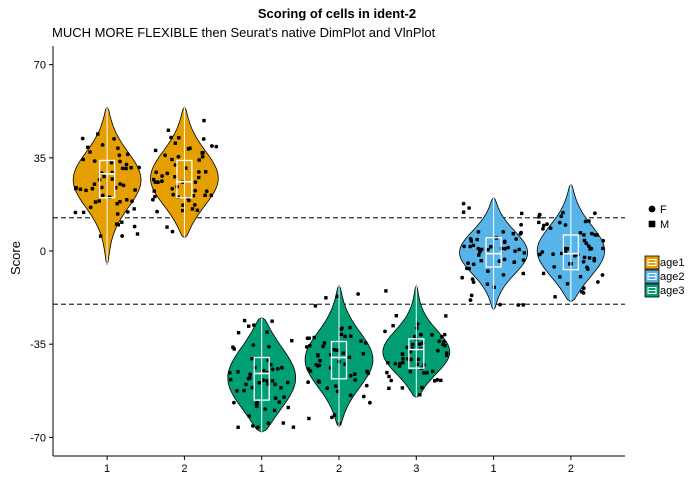  What do you see at coordinates (38, 345) in the screenshot?
I see `y-tick-label: -35` at bounding box center [38, 345].